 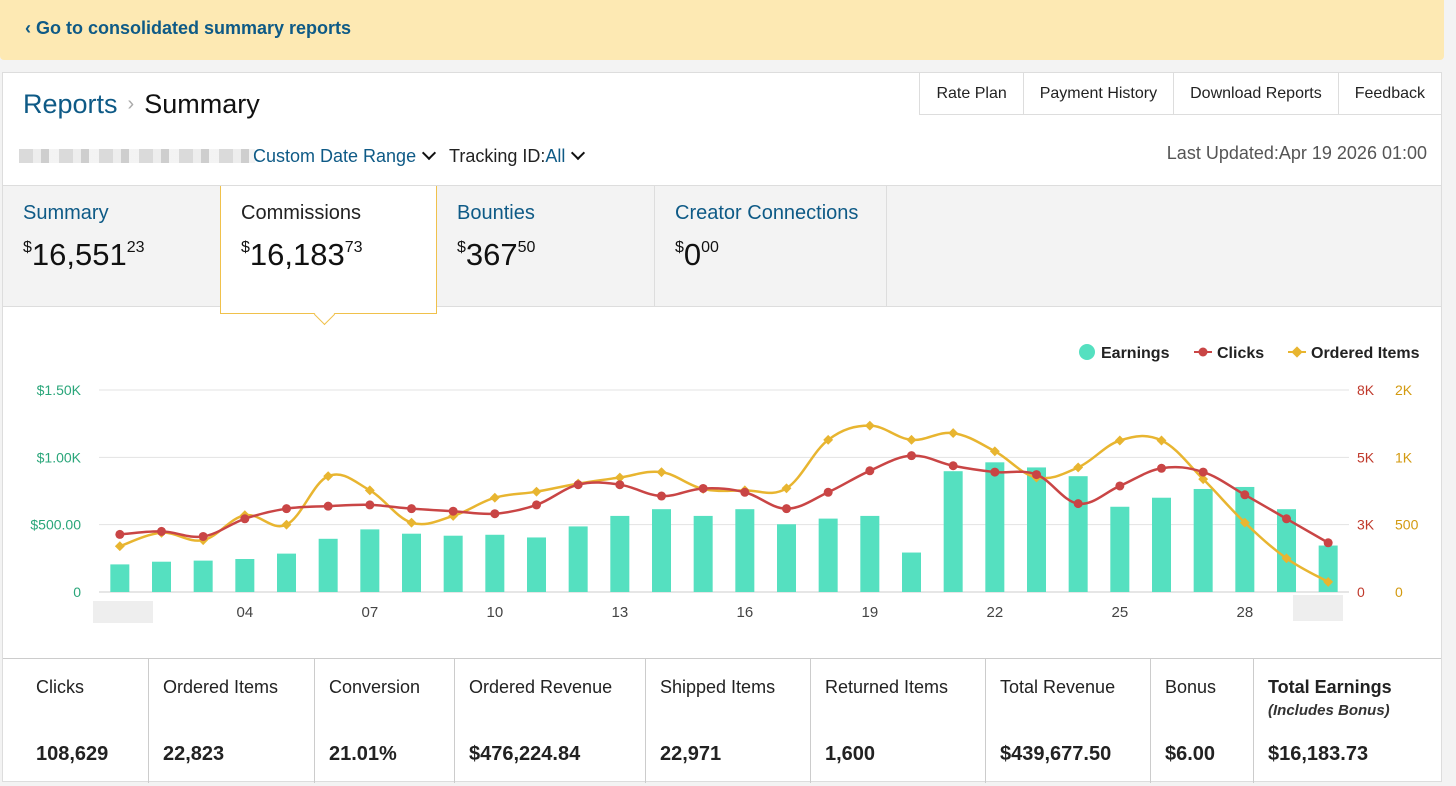 What do you see at coordinates (491, 254) in the screenshot?
I see `amount-dollars: 367` at bounding box center [491, 254].